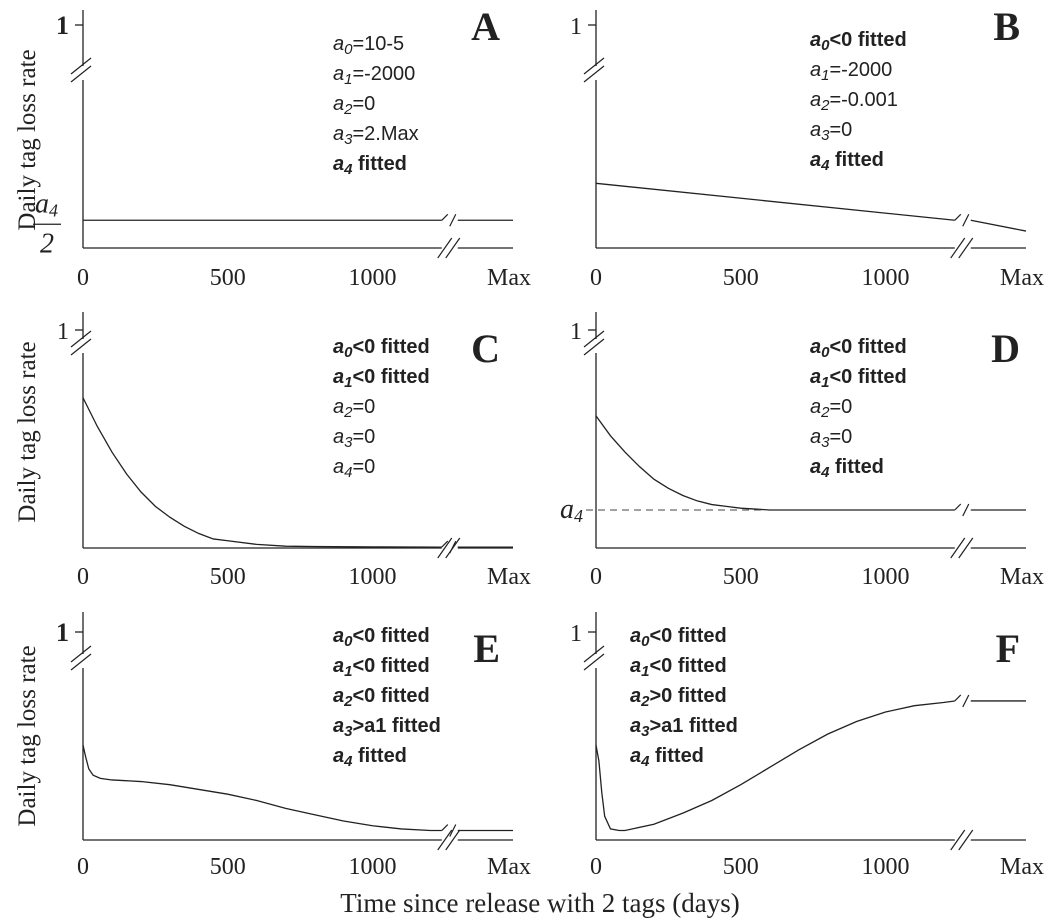  What do you see at coordinates (825, 165) in the screenshot?
I see `param-subscript: 4` at bounding box center [825, 165].